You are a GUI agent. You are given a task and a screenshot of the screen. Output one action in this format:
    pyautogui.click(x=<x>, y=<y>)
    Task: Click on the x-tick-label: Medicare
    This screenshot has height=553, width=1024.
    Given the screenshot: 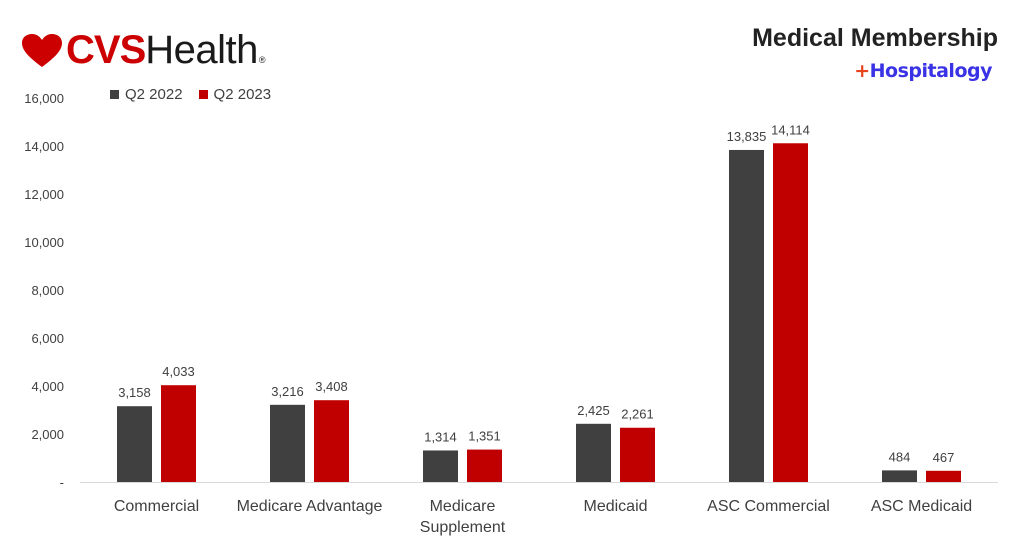 What is the action you would take?
    pyautogui.click(x=463, y=506)
    